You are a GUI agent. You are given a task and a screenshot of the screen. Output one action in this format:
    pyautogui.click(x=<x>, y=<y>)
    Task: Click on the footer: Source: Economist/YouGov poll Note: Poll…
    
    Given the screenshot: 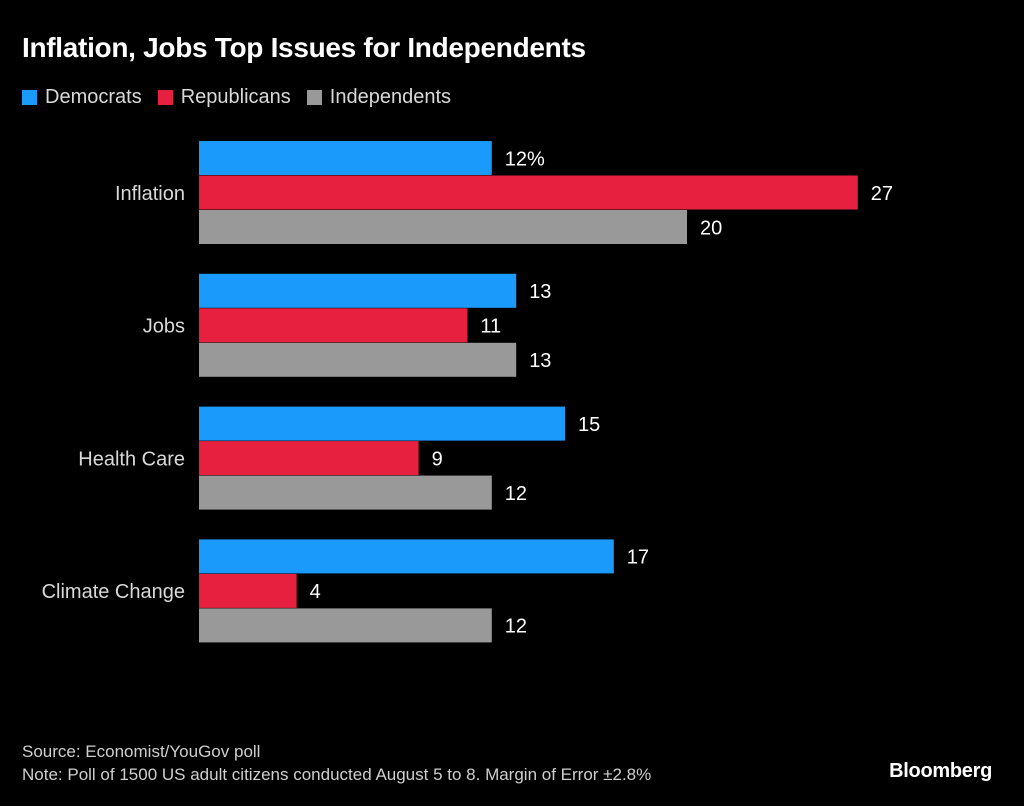 What is the action you would take?
    pyautogui.click(x=336, y=763)
    